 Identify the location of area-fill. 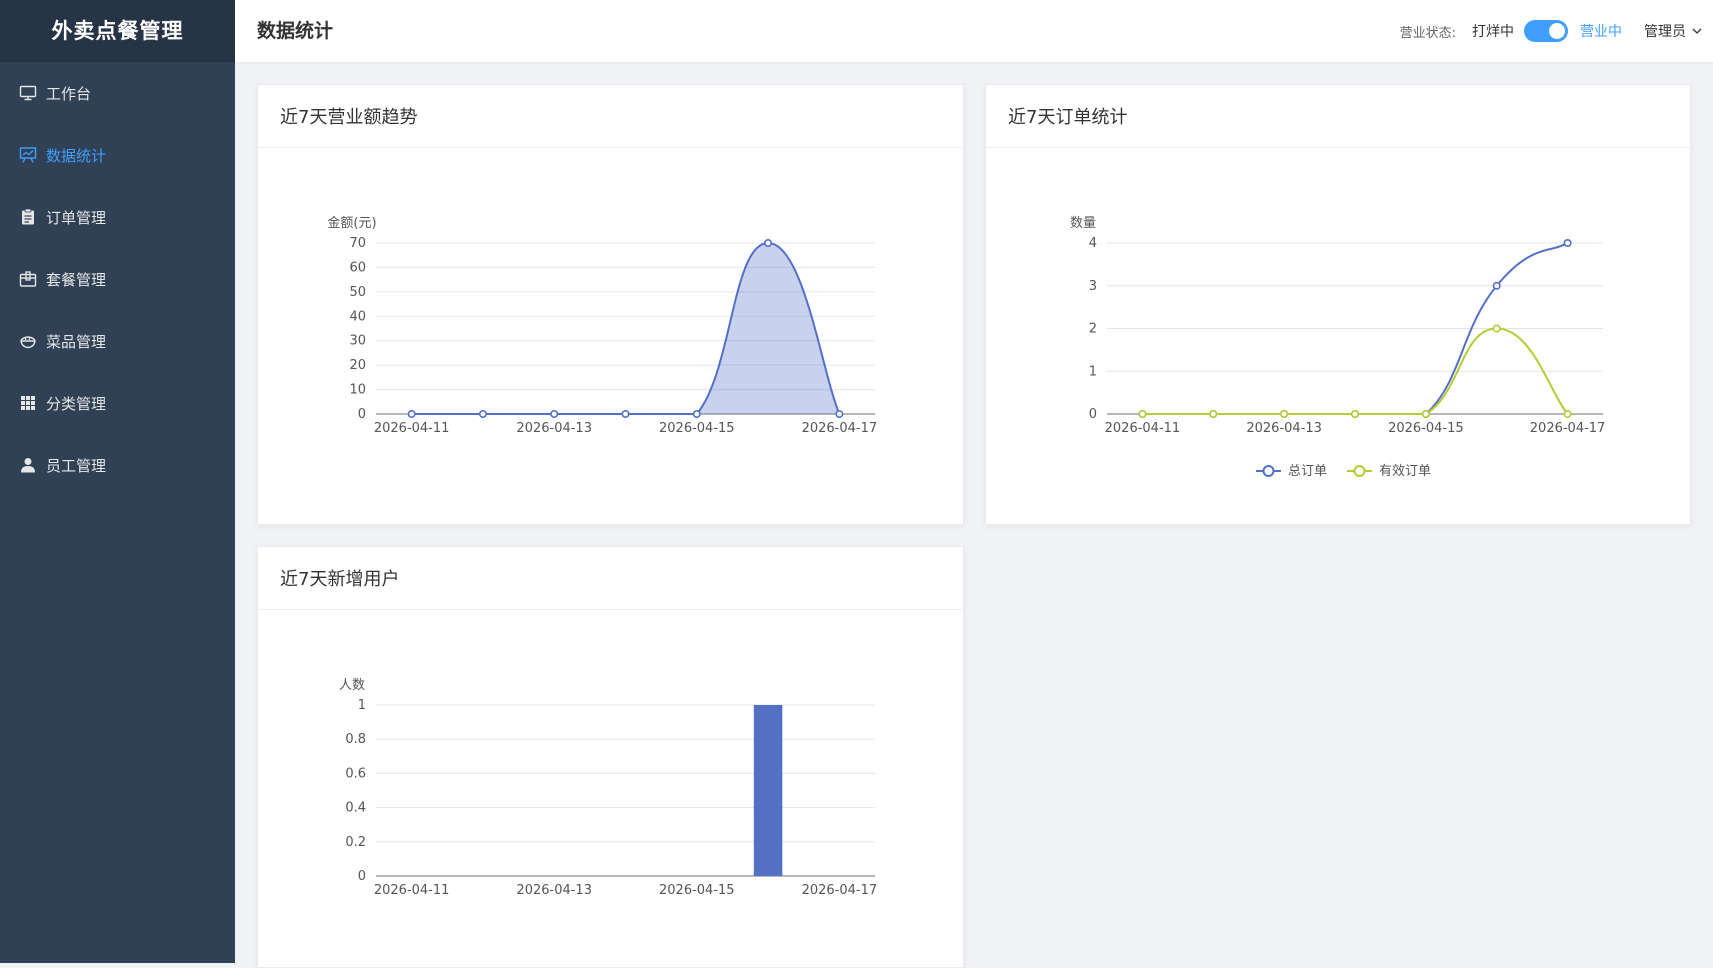
(625, 328).